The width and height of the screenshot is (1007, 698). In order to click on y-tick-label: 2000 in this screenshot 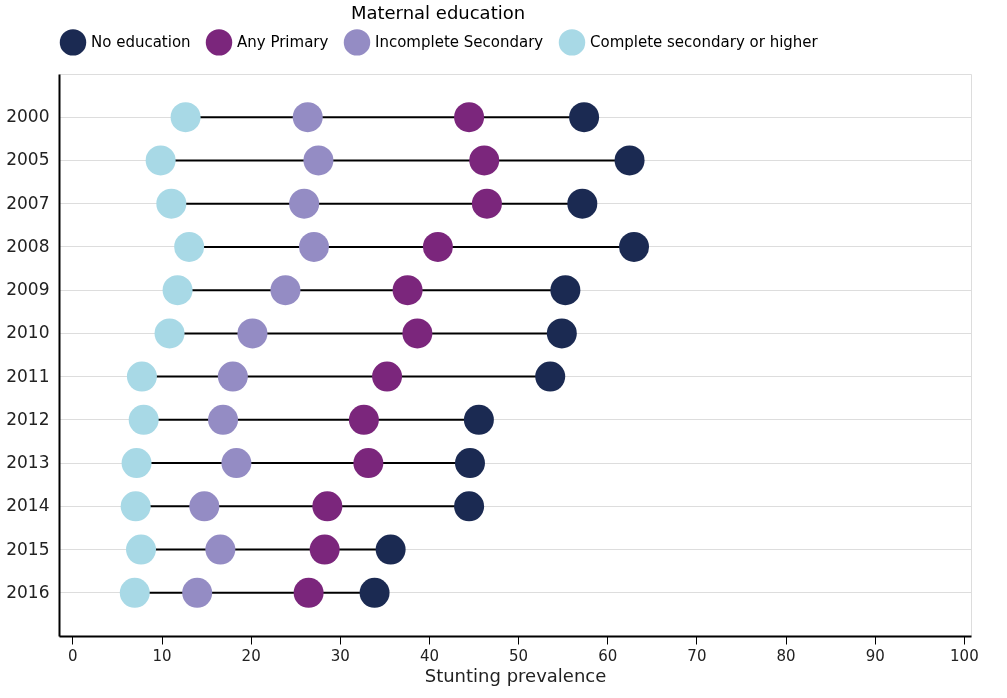, I will do `click(28, 116)`.